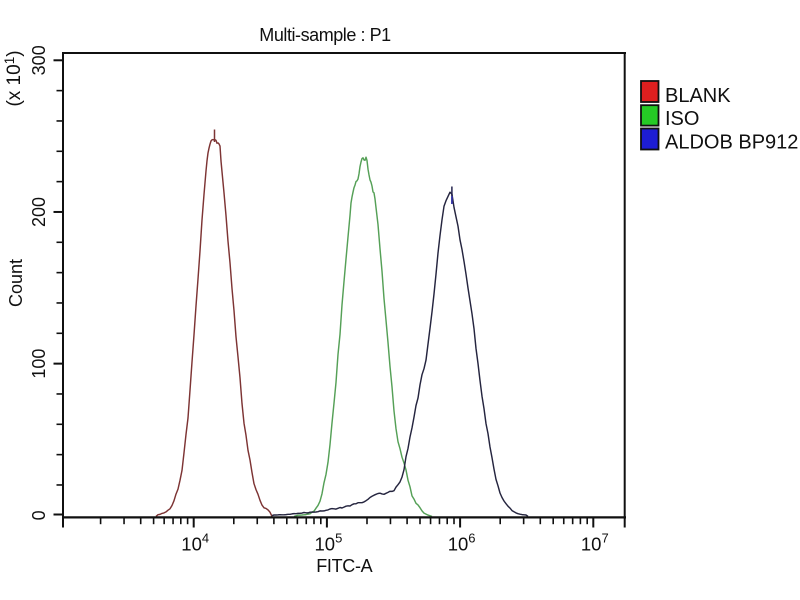  Describe the element at coordinates (39, 60) in the screenshot. I see `svg-text: 300` at that location.